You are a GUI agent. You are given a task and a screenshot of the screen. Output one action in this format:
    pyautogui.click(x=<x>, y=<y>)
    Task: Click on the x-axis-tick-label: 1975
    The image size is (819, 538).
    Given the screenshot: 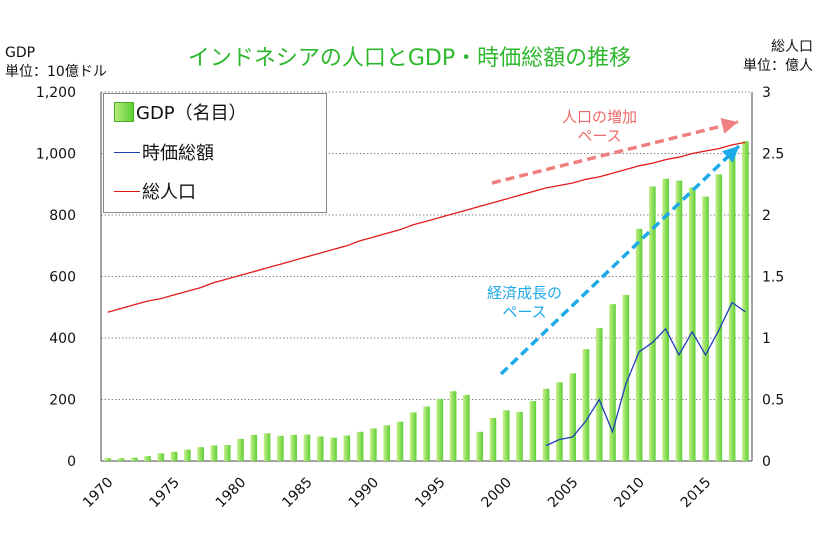 What is the action you would take?
    pyautogui.click(x=164, y=493)
    